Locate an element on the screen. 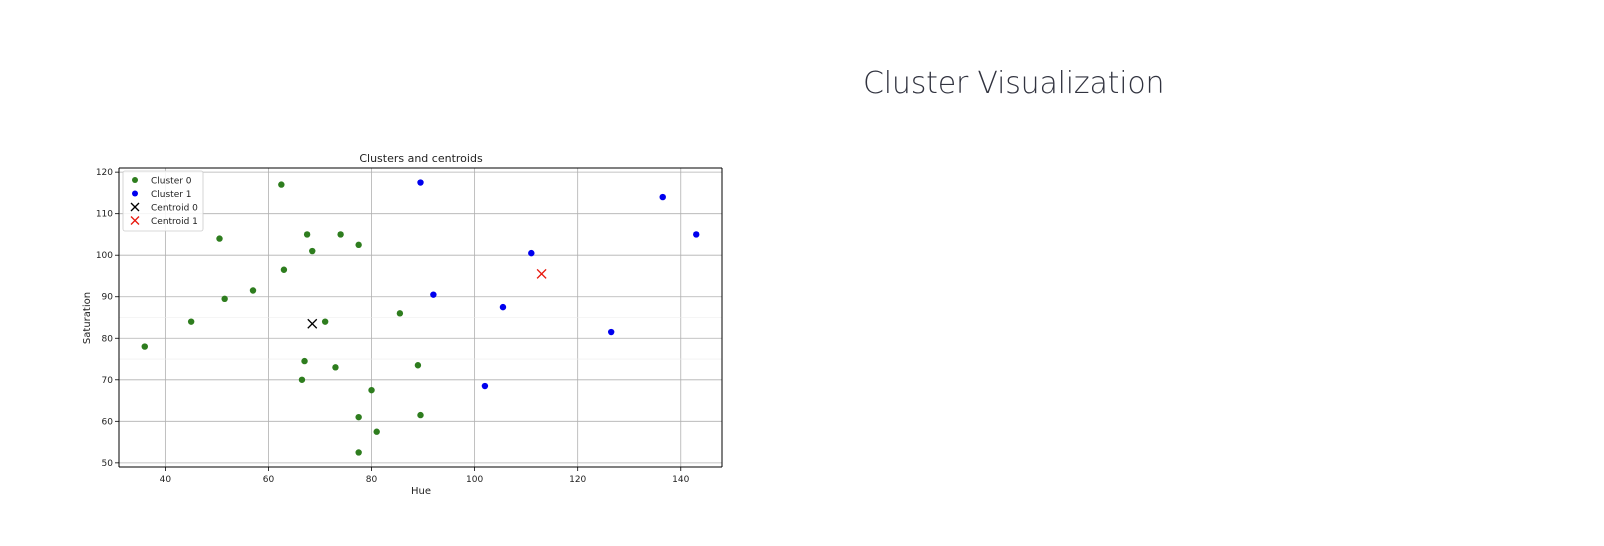 This screenshot has height=546, width=1604. page-title: Cluster Visualization is located at coordinates (1014, 83).